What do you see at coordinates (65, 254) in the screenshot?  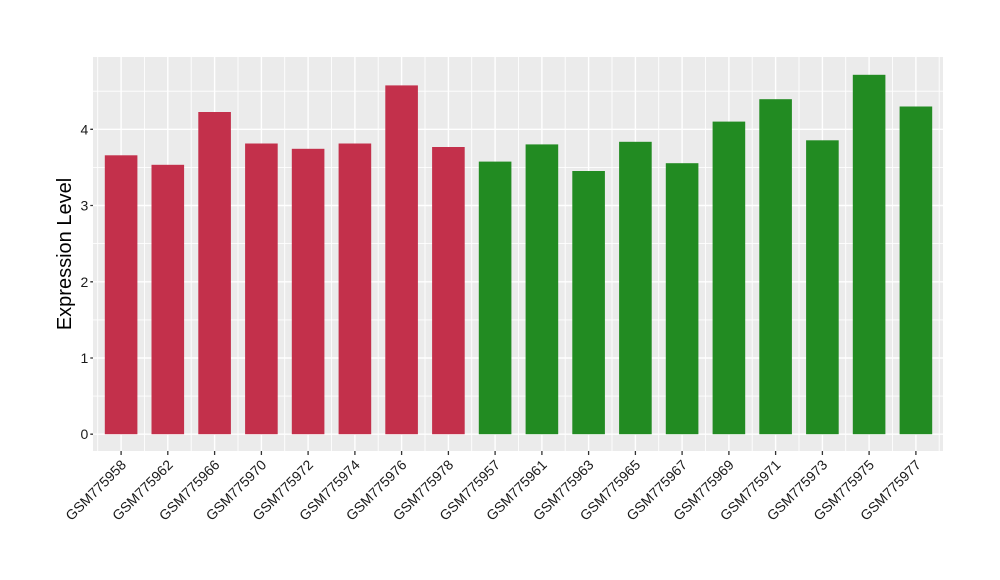 I see `svg-text: Expression Level` at bounding box center [65, 254].